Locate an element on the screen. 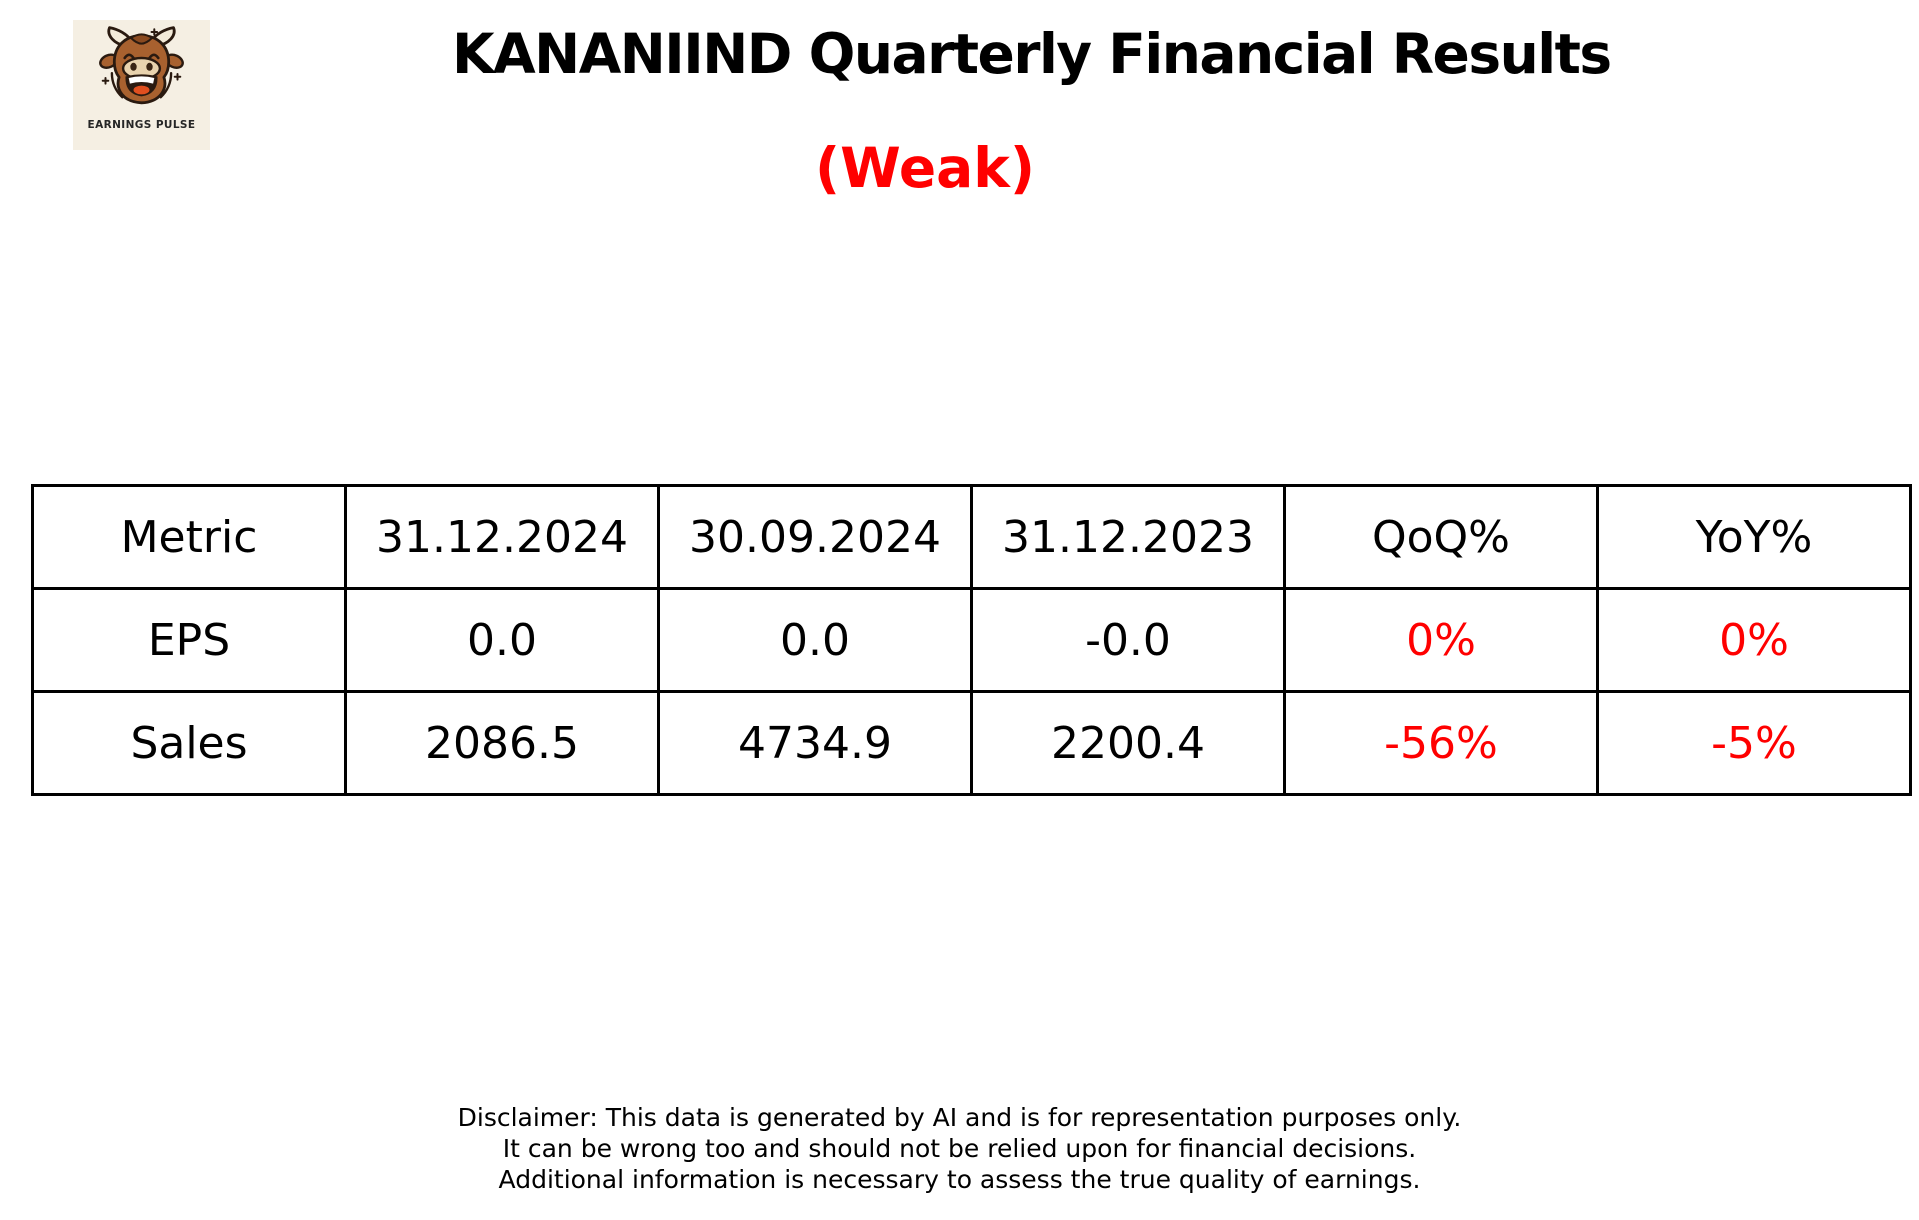 This screenshot has width=1919, height=1220. col-header-q-current: 31.12.2024 is located at coordinates (502, 537).